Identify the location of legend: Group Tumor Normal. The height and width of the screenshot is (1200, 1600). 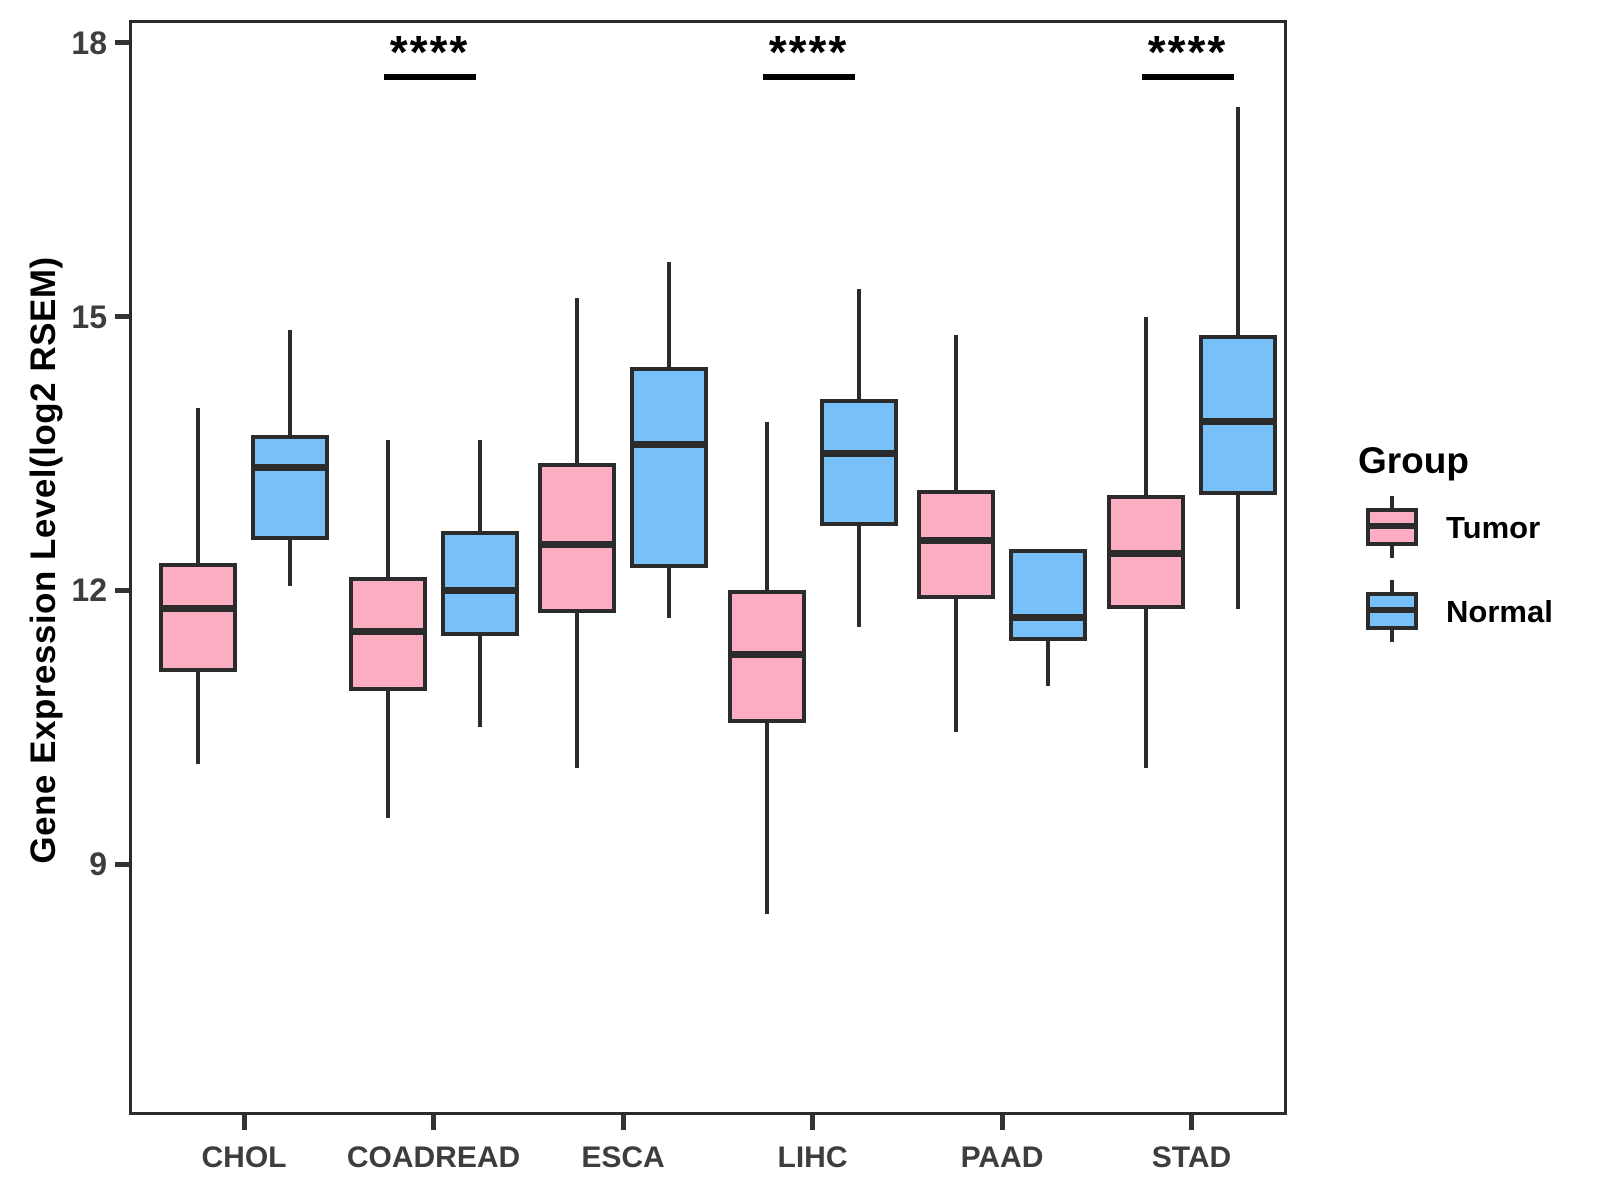
(1460, 545).